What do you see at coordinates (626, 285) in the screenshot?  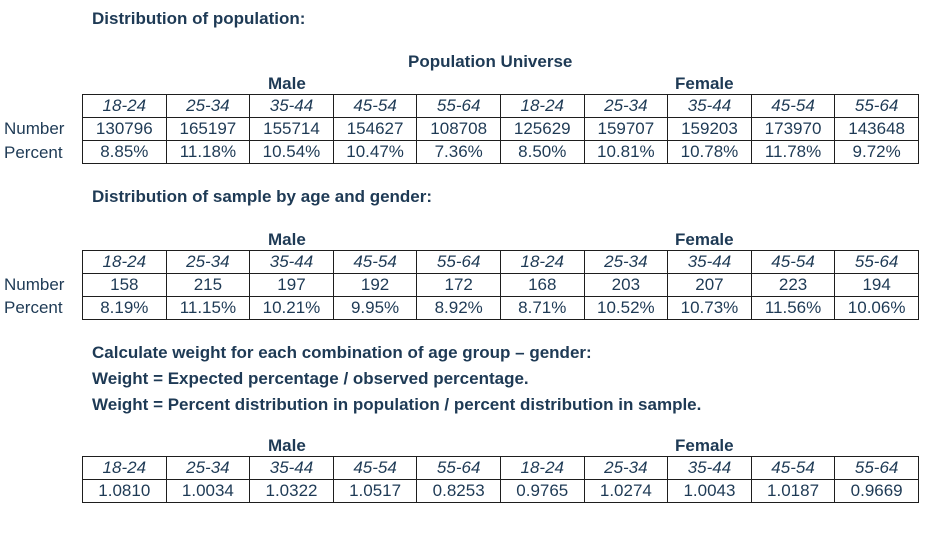 I see `number-cell: 203` at bounding box center [626, 285].